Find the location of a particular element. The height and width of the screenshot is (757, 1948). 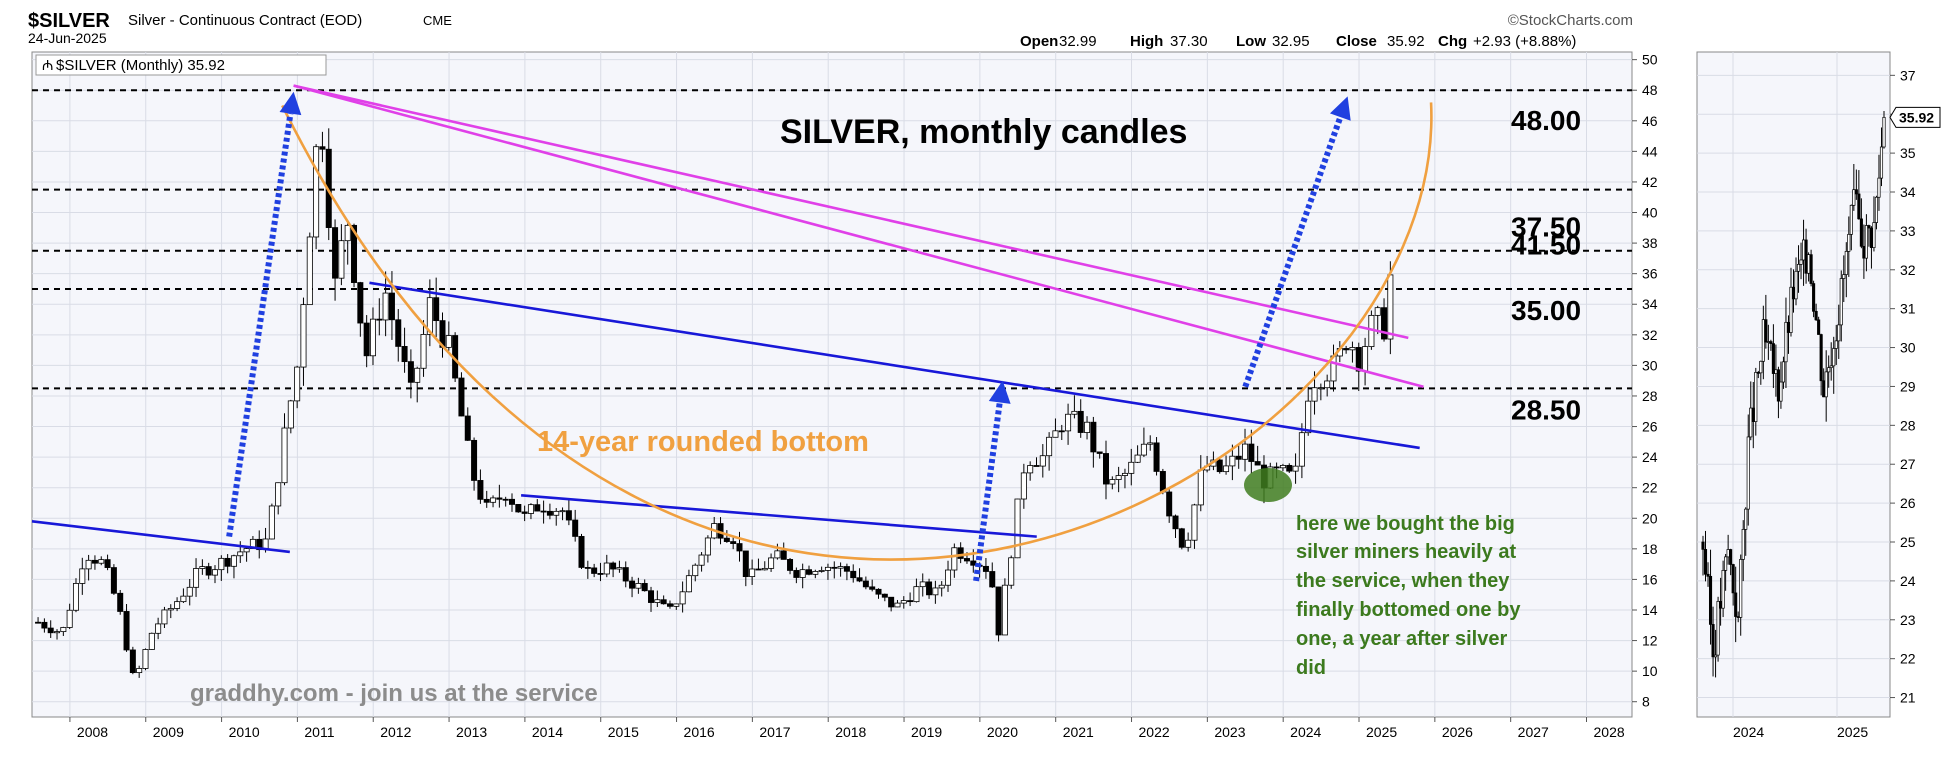

zoom-y-tick-label: 25 is located at coordinates (1908, 542).